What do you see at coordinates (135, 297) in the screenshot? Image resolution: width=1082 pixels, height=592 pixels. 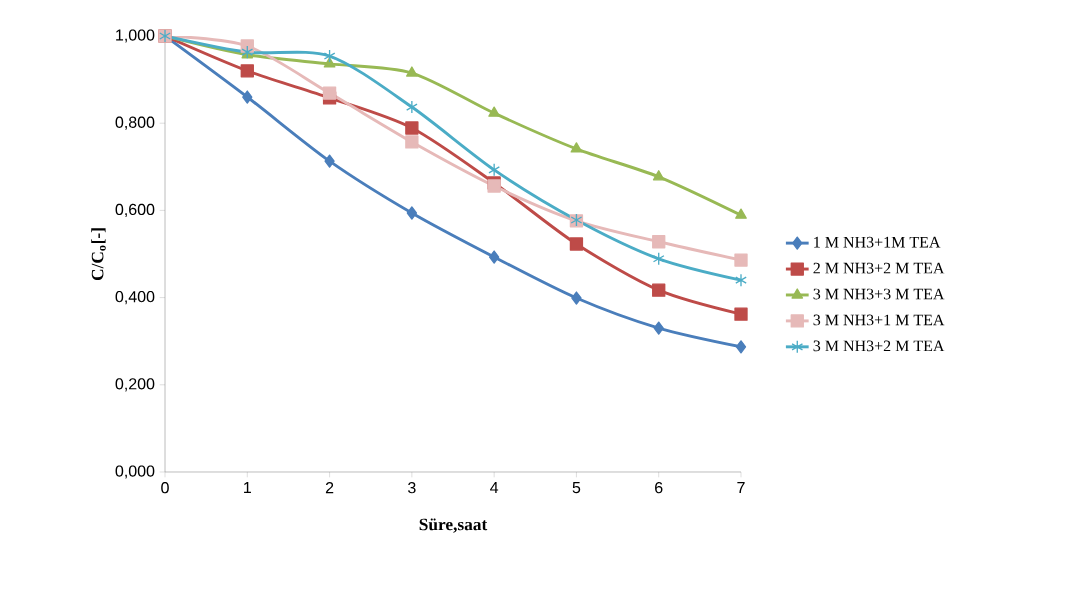 I see `y-tick-label: 0,400` at bounding box center [135, 297].